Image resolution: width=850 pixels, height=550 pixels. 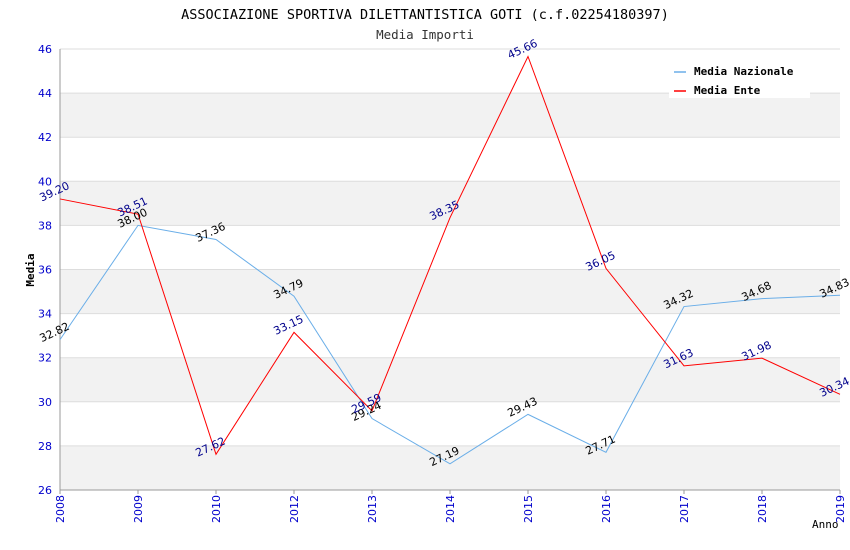 What do you see at coordinates (45, 490) in the screenshot?
I see `y-tick-label: 26` at bounding box center [45, 490].